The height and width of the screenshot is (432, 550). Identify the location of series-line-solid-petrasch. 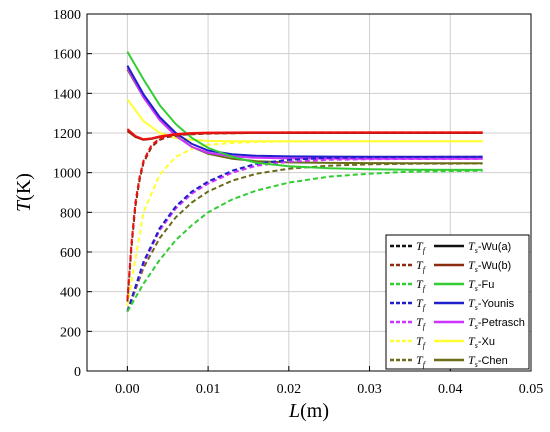
(304, 113).